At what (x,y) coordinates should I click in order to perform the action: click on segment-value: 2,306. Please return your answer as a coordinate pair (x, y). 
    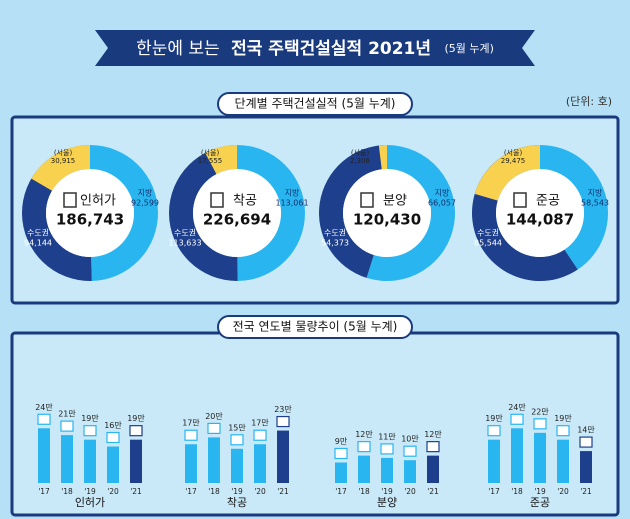
    Looking at the image, I should click on (360, 161).